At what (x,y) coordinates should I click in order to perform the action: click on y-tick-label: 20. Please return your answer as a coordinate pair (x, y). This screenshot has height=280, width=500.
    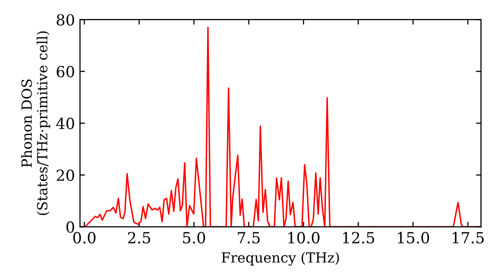
    Looking at the image, I should click on (65, 175).